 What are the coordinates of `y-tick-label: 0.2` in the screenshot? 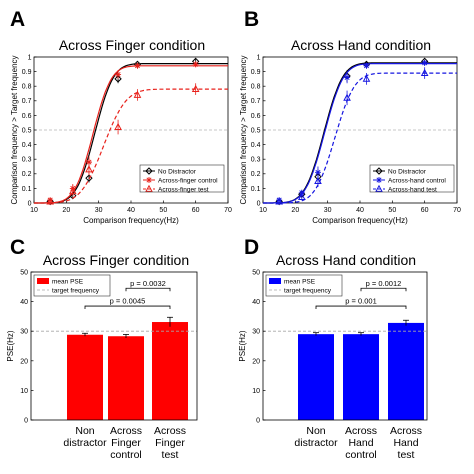 It's located at (256, 174).